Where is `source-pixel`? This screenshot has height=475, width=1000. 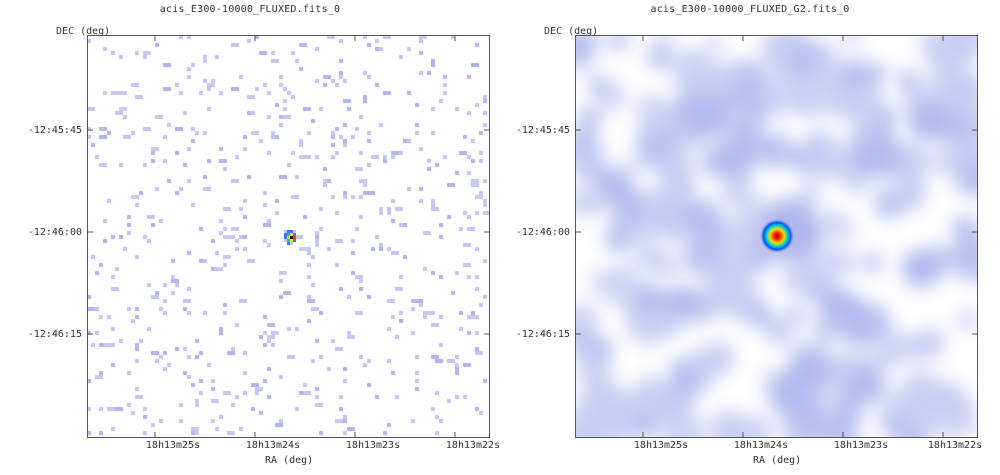 source-pixel is located at coordinates (285, 237).